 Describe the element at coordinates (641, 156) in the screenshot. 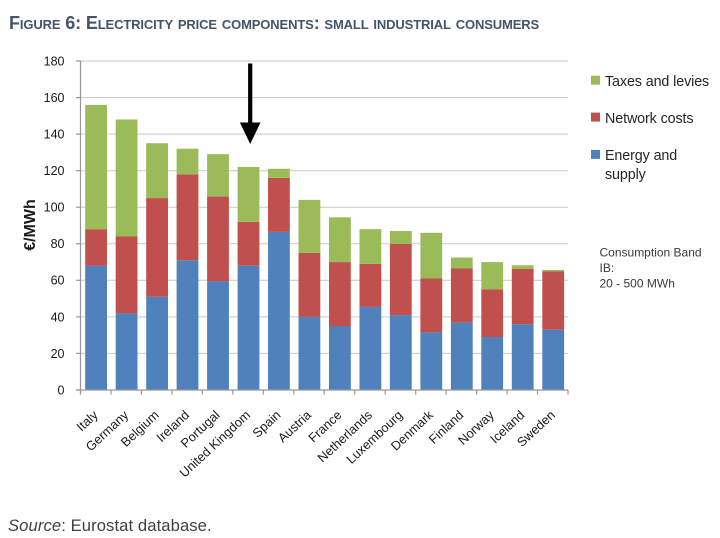

I see `svg-text: Energy and` at that location.